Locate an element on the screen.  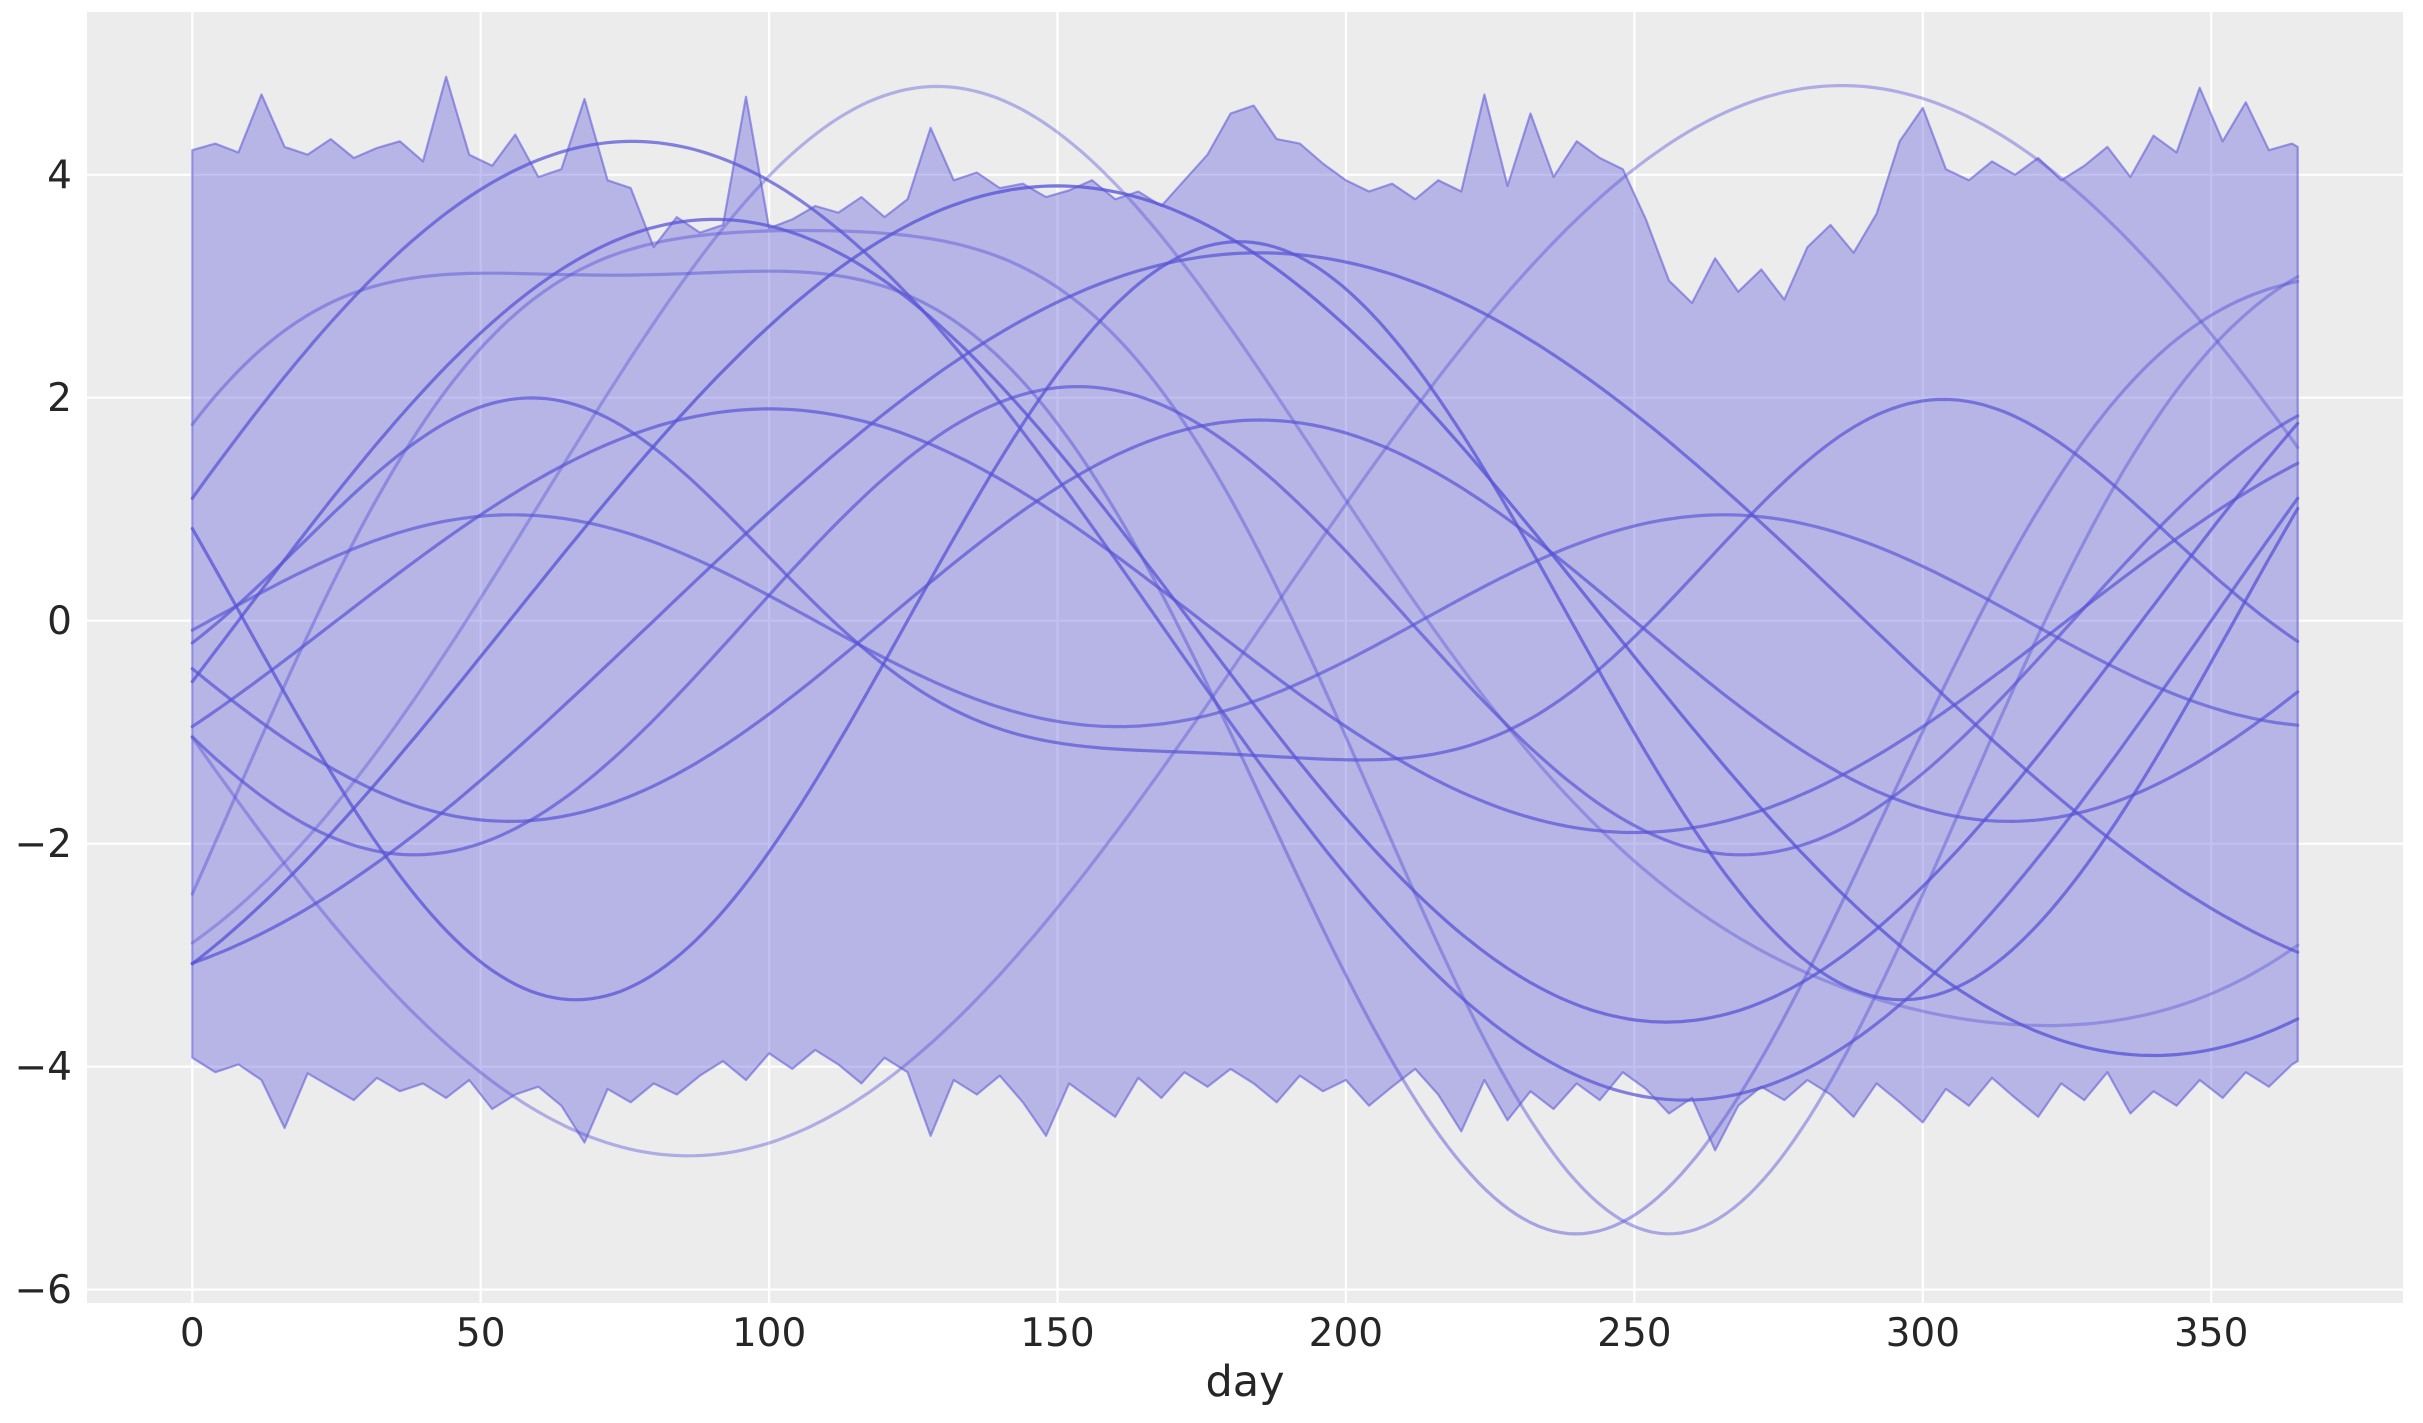
y-tick-label-2: 2 is located at coordinates (59, 398).